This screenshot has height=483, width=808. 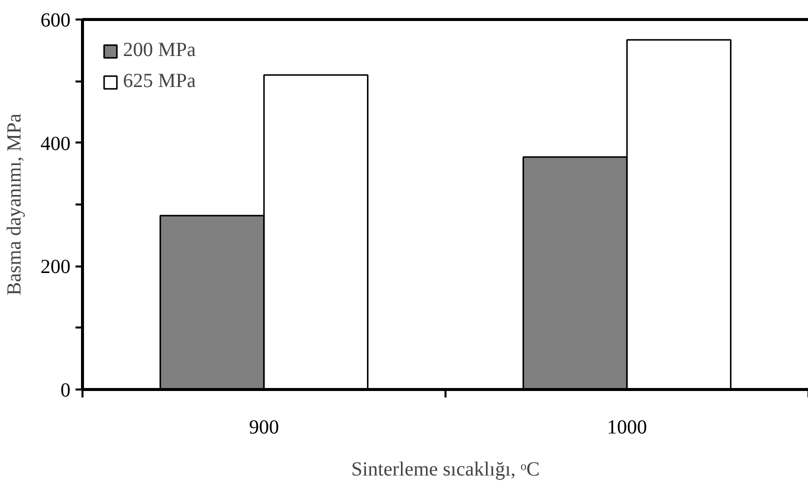 I want to click on y-tick-label: 200, so click(x=55, y=267).